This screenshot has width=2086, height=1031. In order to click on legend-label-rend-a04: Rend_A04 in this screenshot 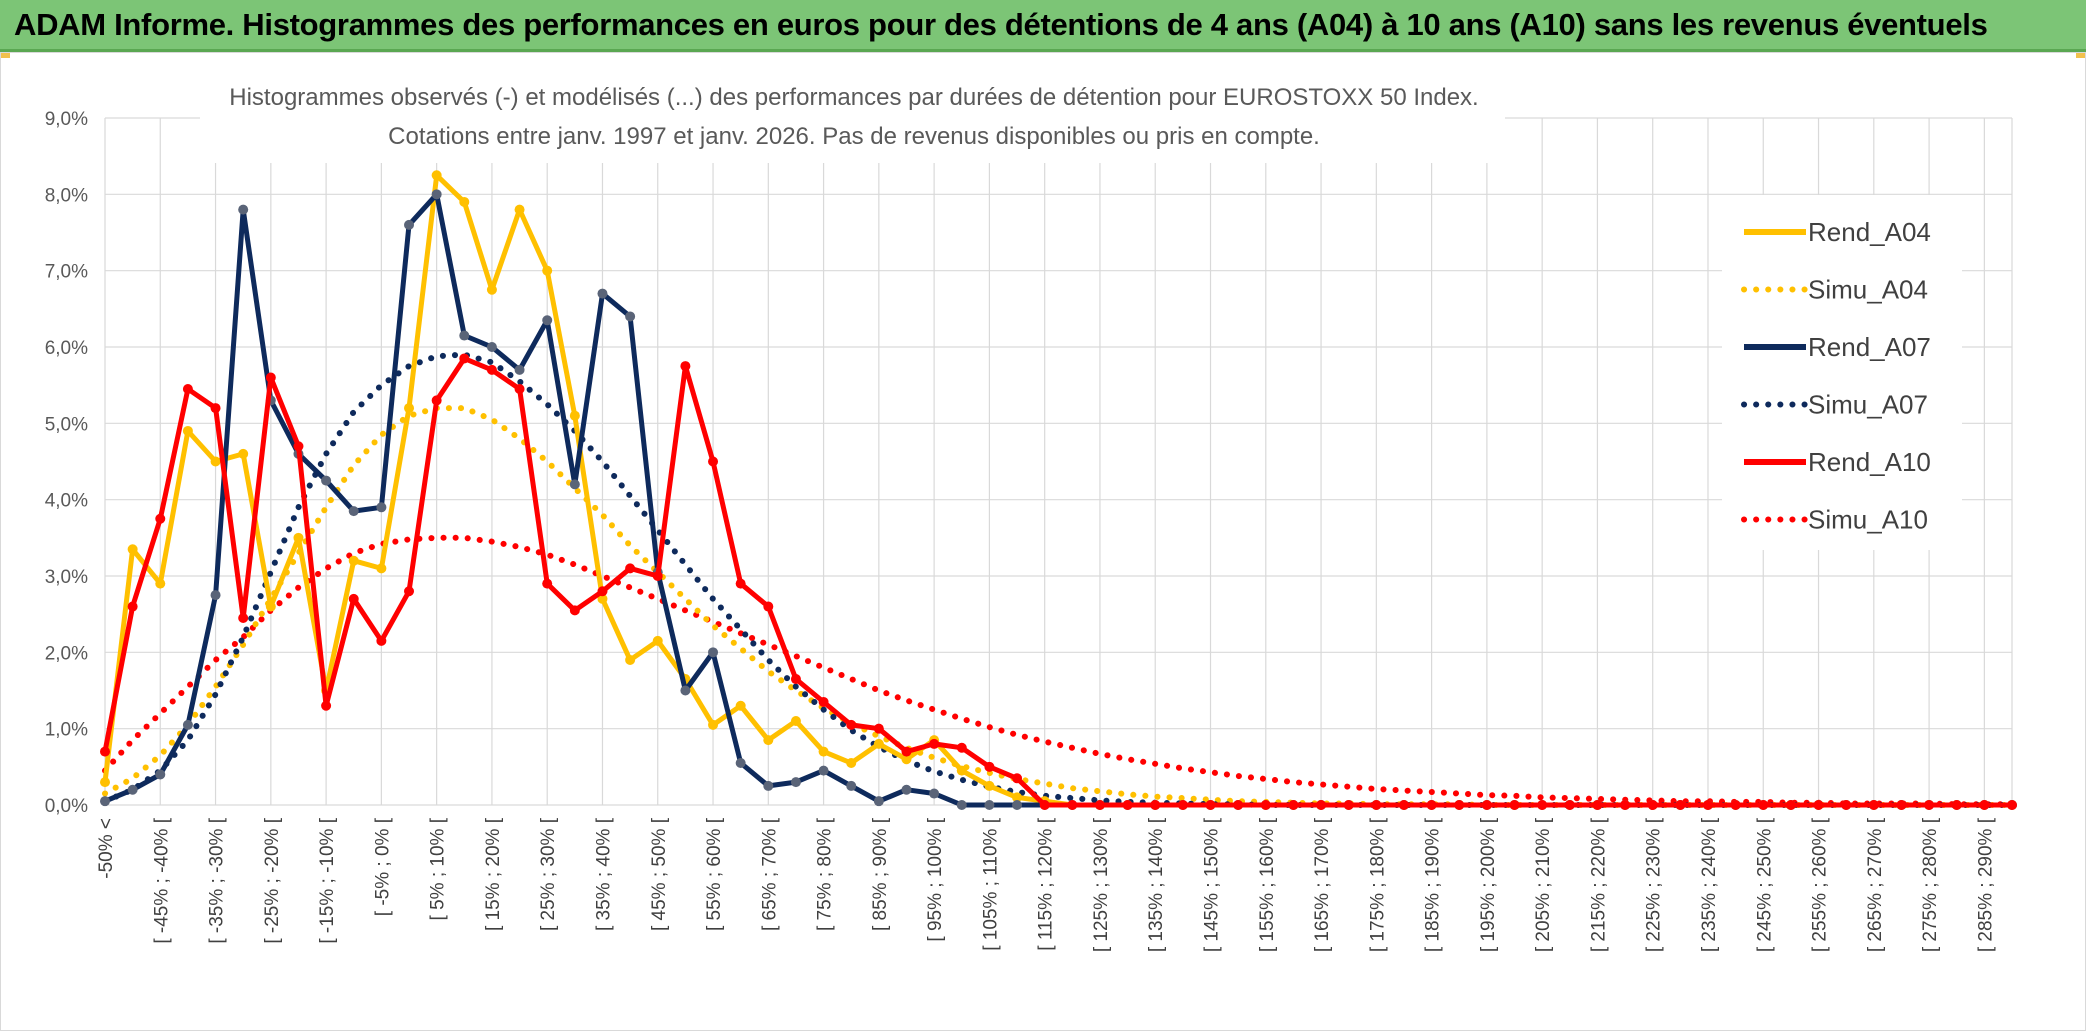, I will do `click(1869, 232)`.